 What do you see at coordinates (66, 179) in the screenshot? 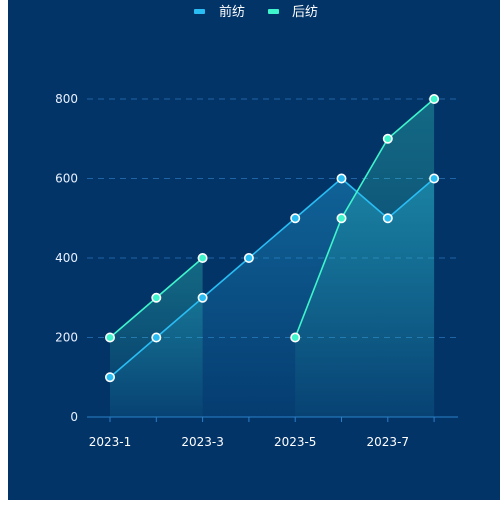
I see `y-tick-label-3: 600` at bounding box center [66, 179].